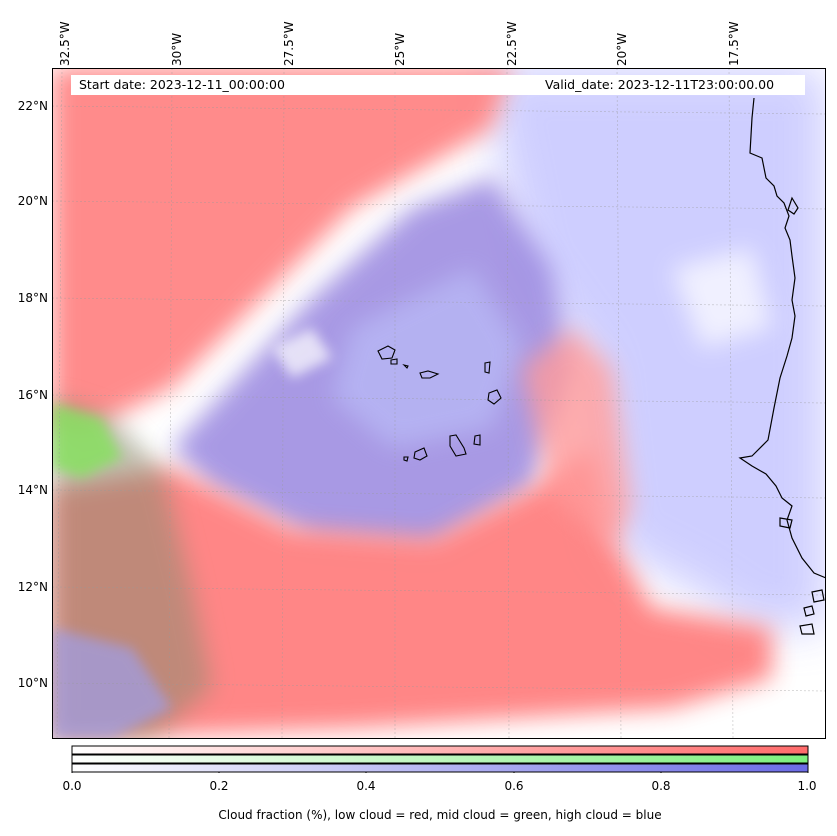 This screenshot has height=836, width=837. Describe the element at coordinates (577, 438) in the screenshot. I see `low-cloud-east-band` at that location.